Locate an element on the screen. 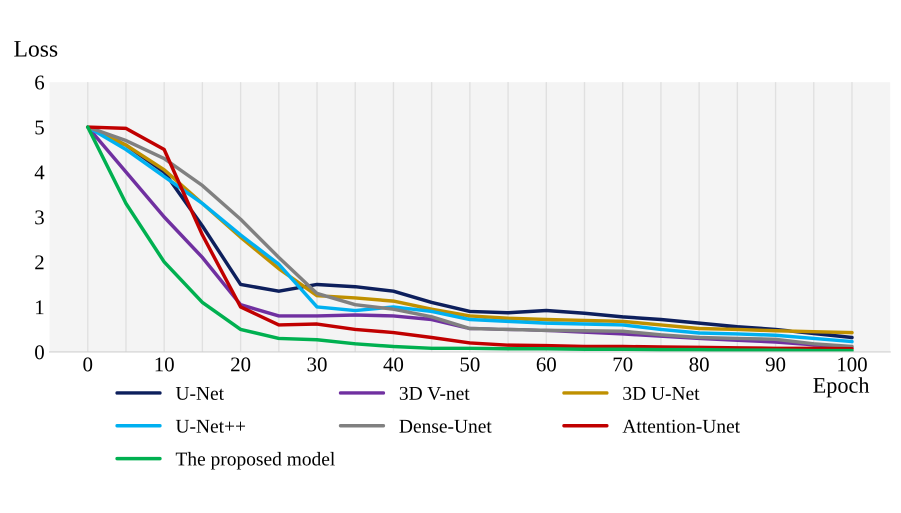 This screenshot has height=513, width=901. x-tick-label: 40 is located at coordinates (393, 364).